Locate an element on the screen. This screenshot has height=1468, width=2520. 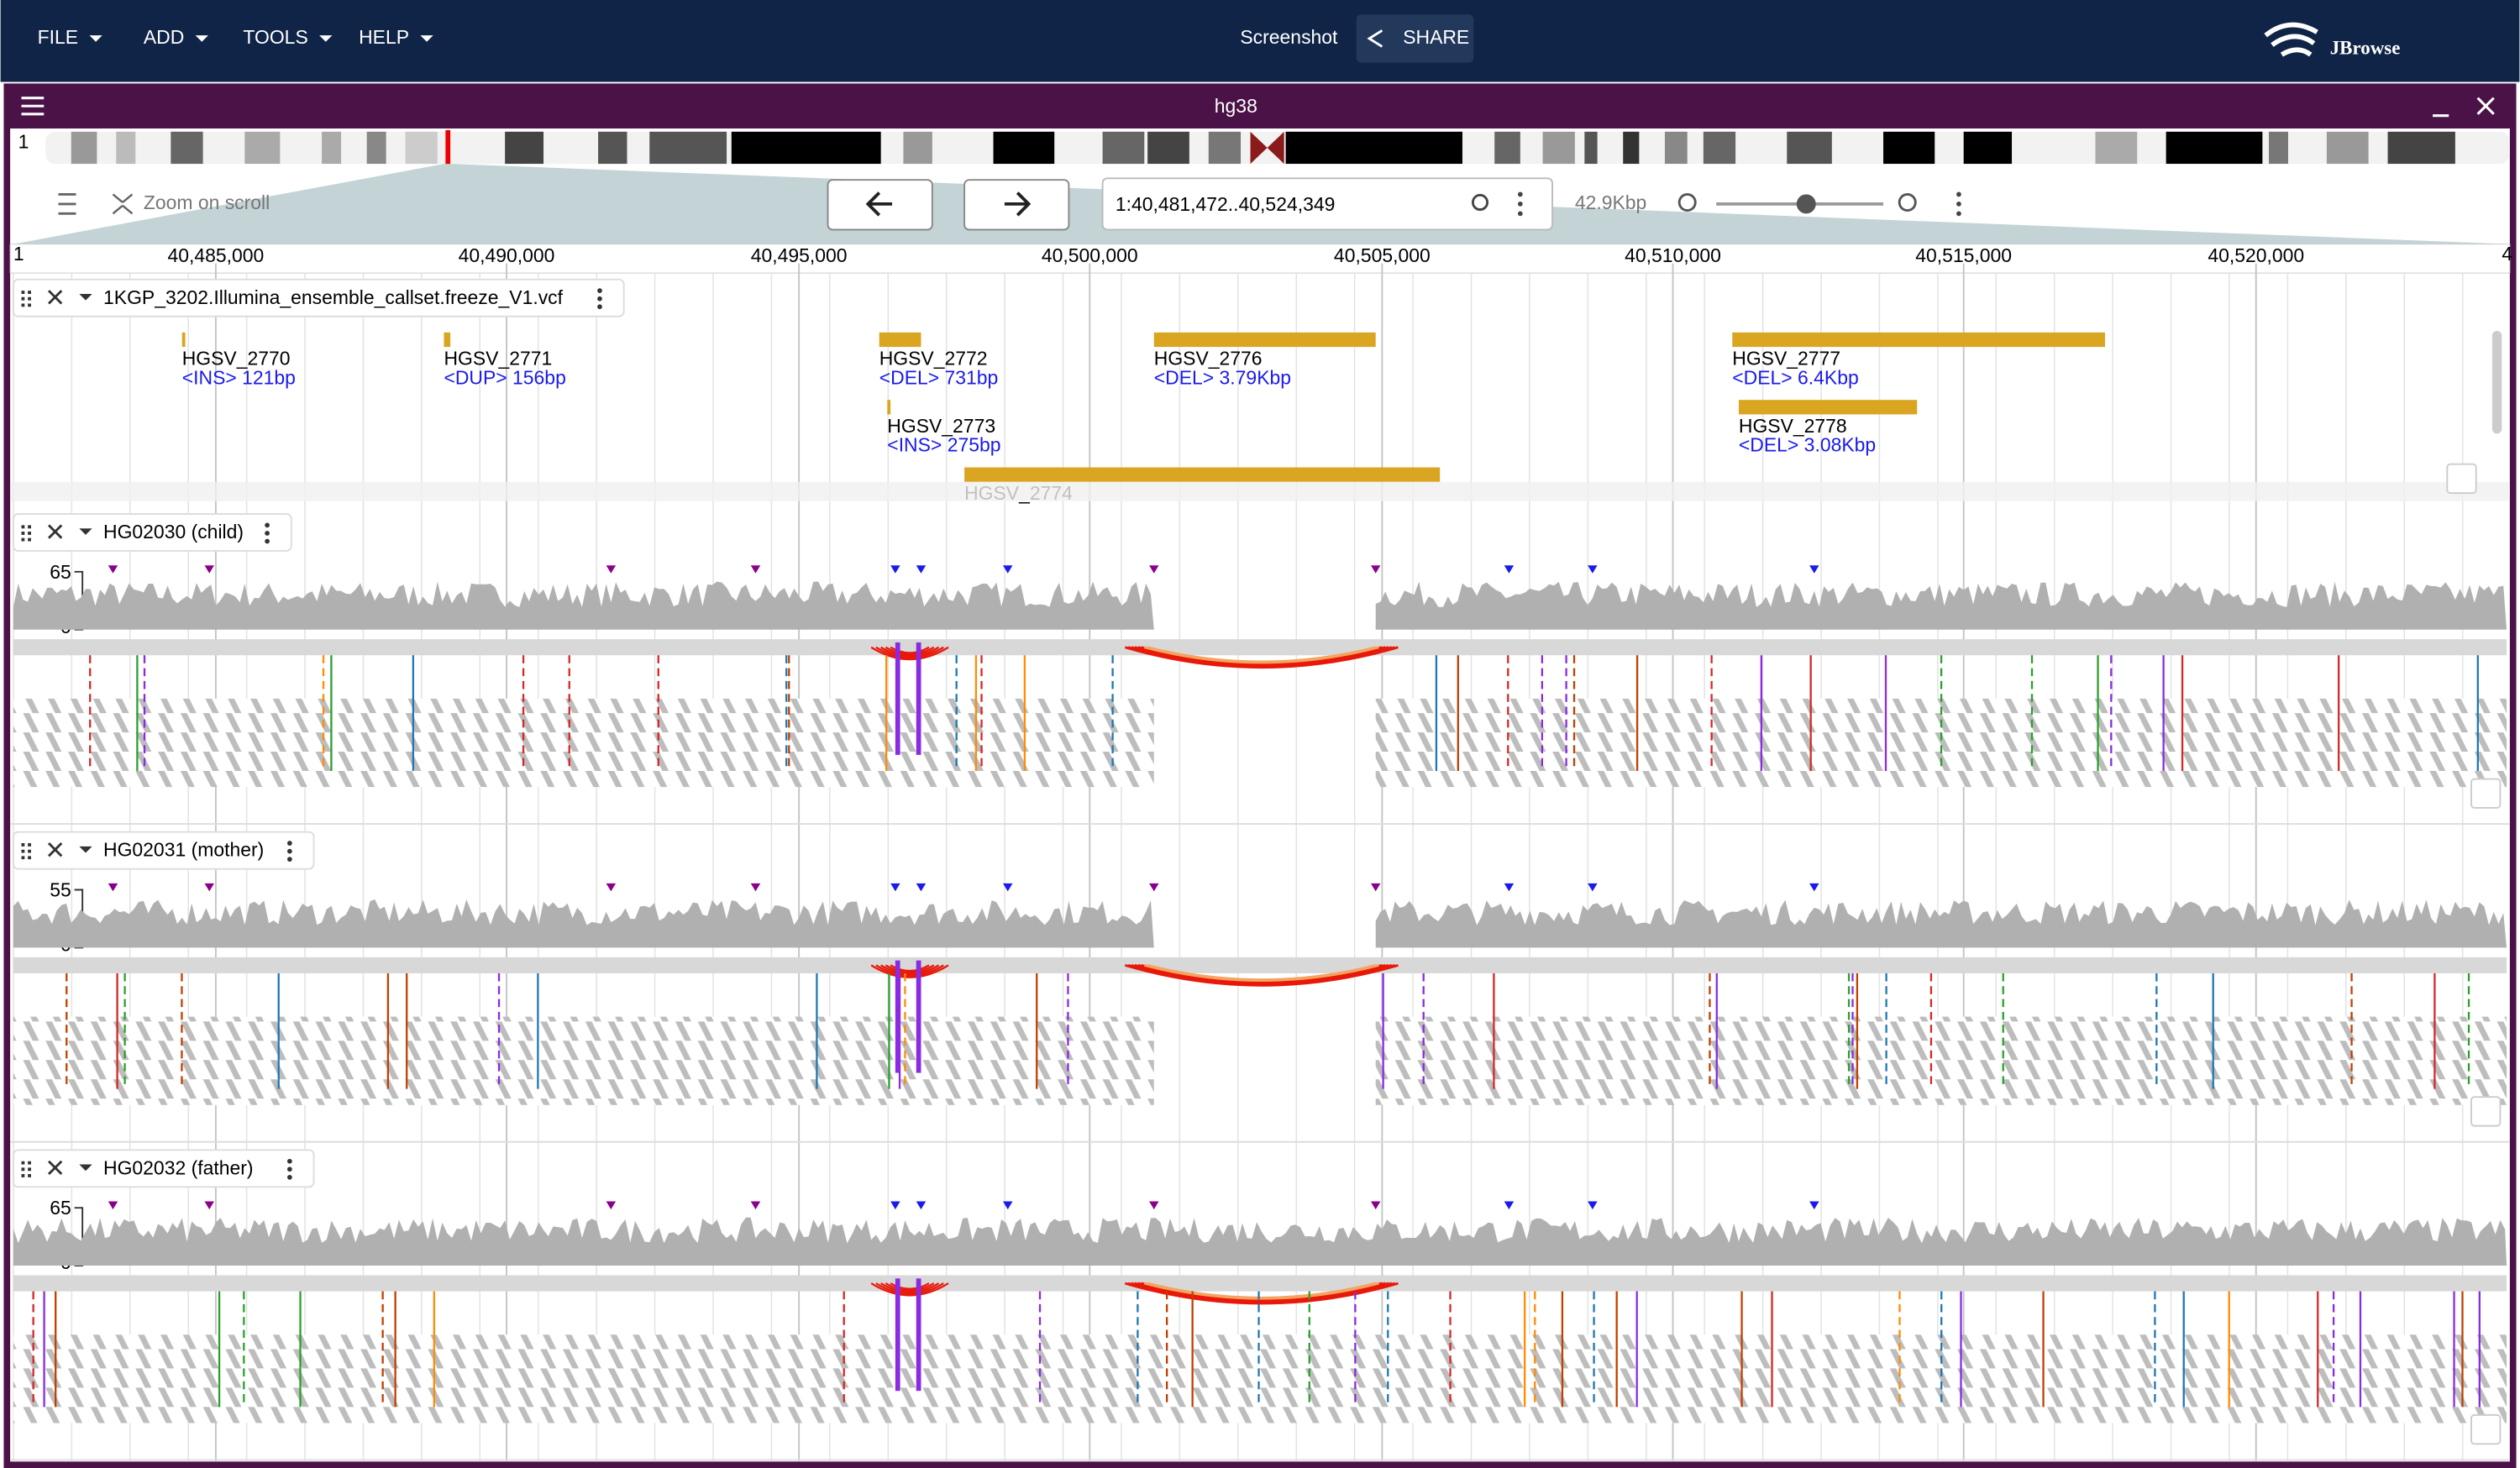
location-menu is located at coordinates (1520, 204).